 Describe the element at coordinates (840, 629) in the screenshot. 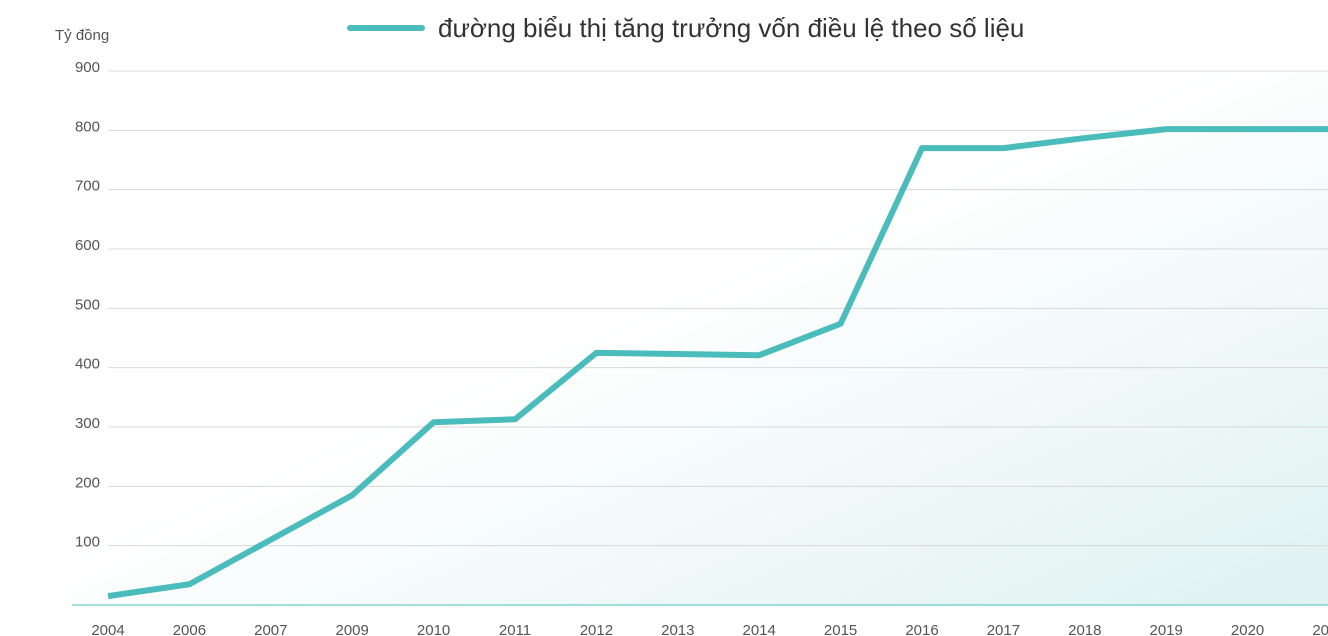

I see `x-tick-label: 2015` at that location.